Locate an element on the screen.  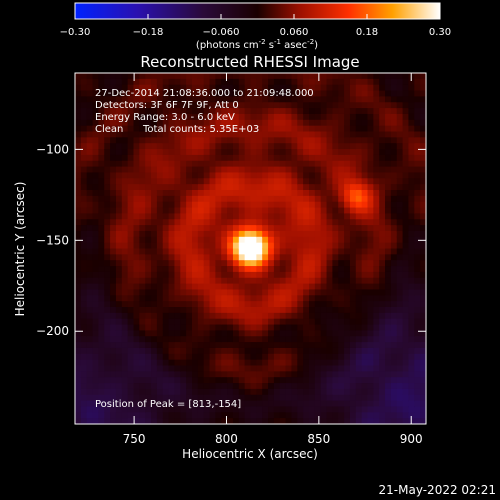
colorbar-tick-label: 0.30 is located at coordinates (440, 32).